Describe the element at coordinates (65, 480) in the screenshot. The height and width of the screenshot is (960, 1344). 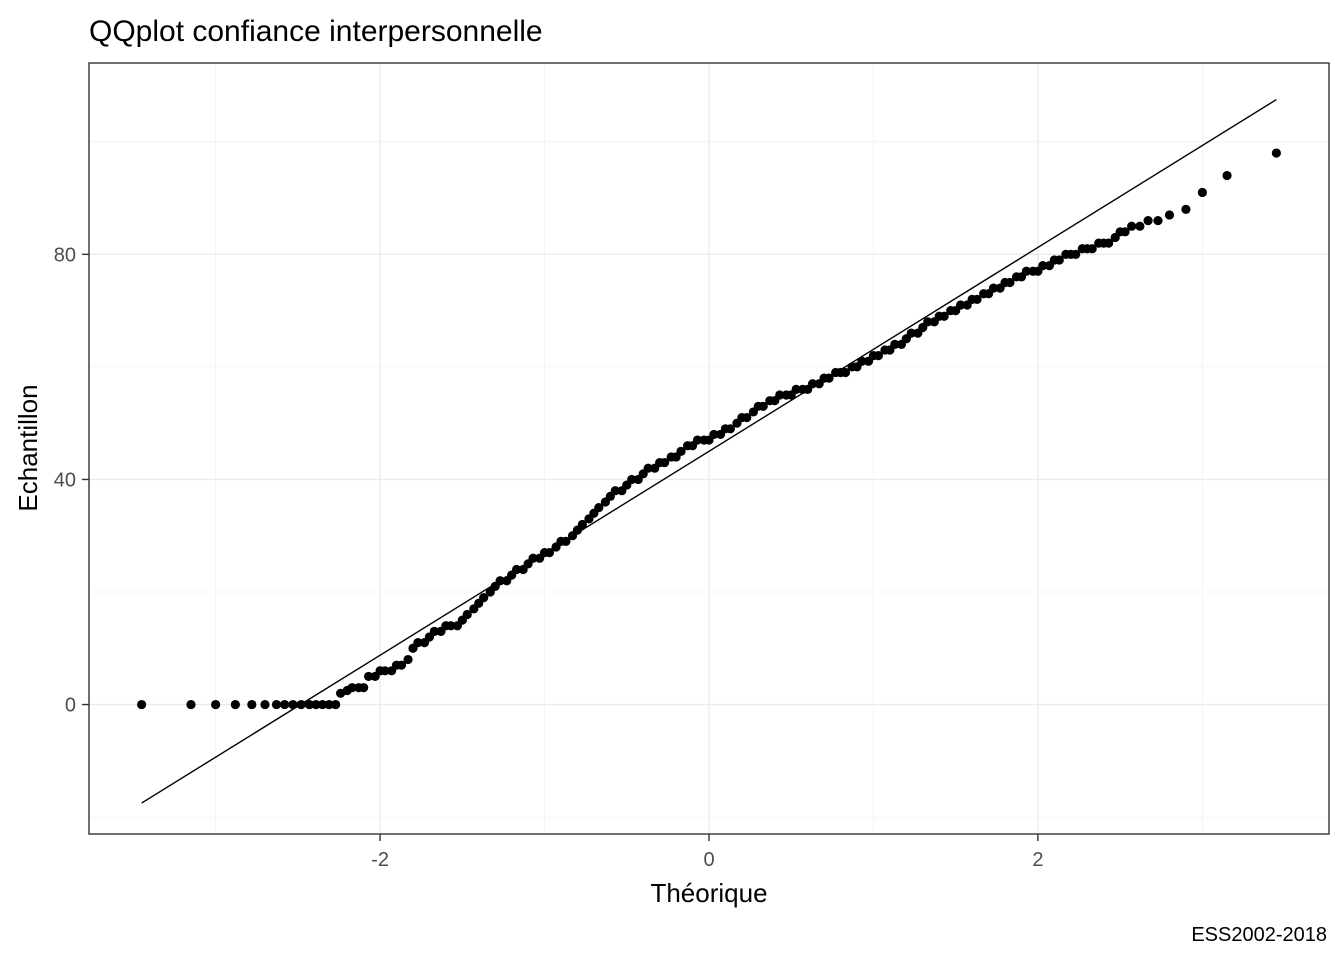
I see `y-tick-label: 40` at that location.